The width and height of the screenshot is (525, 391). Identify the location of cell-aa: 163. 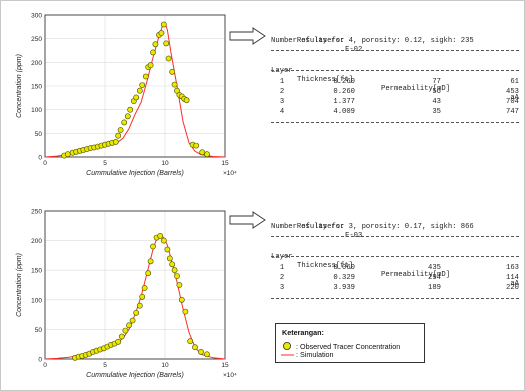
(512, 268).